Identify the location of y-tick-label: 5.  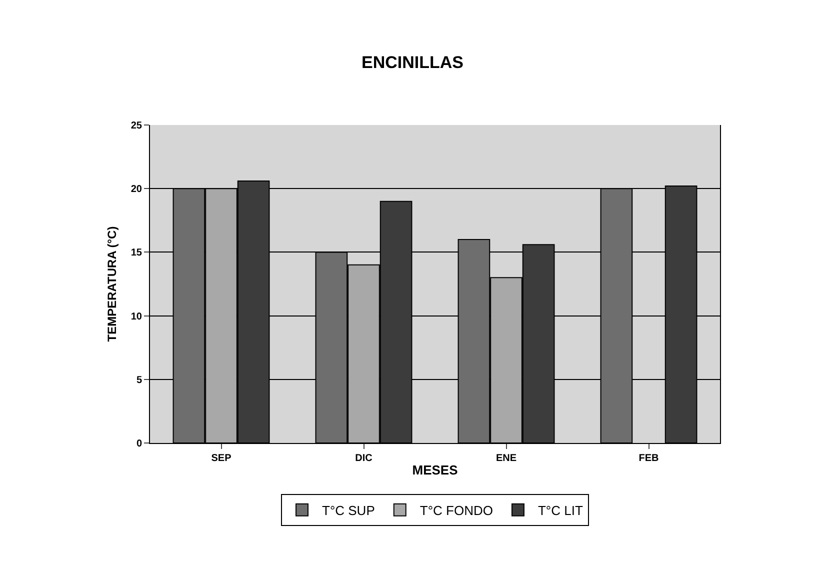
(139, 380).